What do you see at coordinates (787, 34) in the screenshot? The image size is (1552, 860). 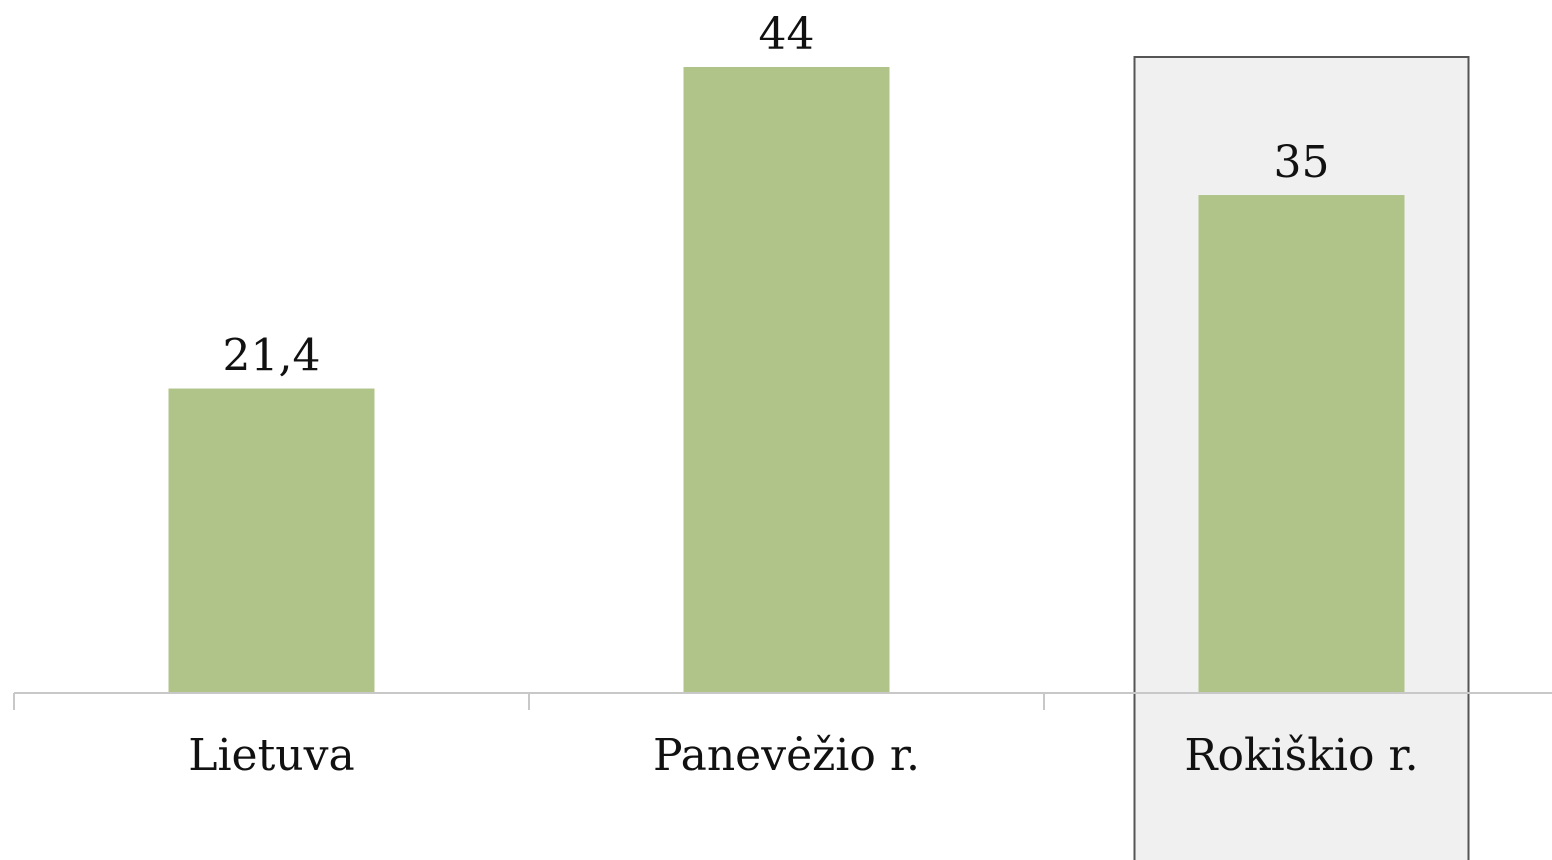 I see `data-label-2: 44` at bounding box center [787, 34].